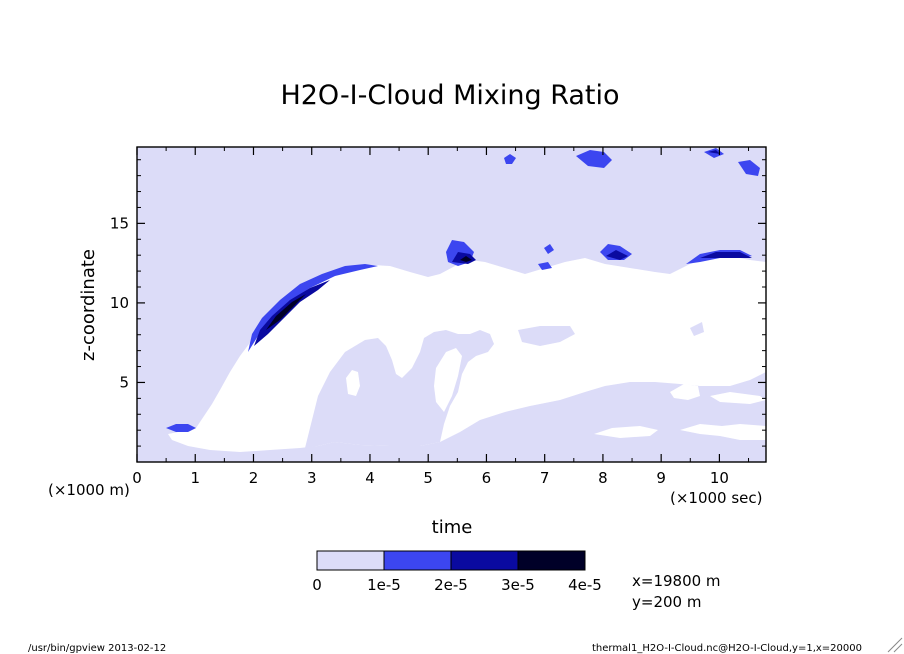 The height and width of the screenshot is (654, 904). What do you see at coordinates (97, 648) in the screenshot?
I see `footer-left: /usr/bin/gpview 2013-02-12` at bounding box center [97, 648].